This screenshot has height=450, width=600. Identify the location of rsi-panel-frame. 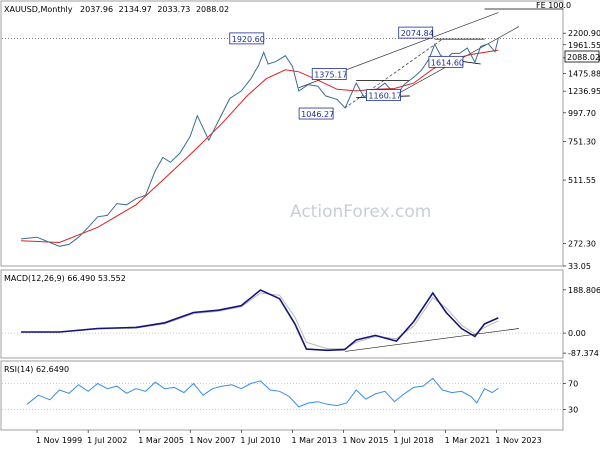
(282, 395).